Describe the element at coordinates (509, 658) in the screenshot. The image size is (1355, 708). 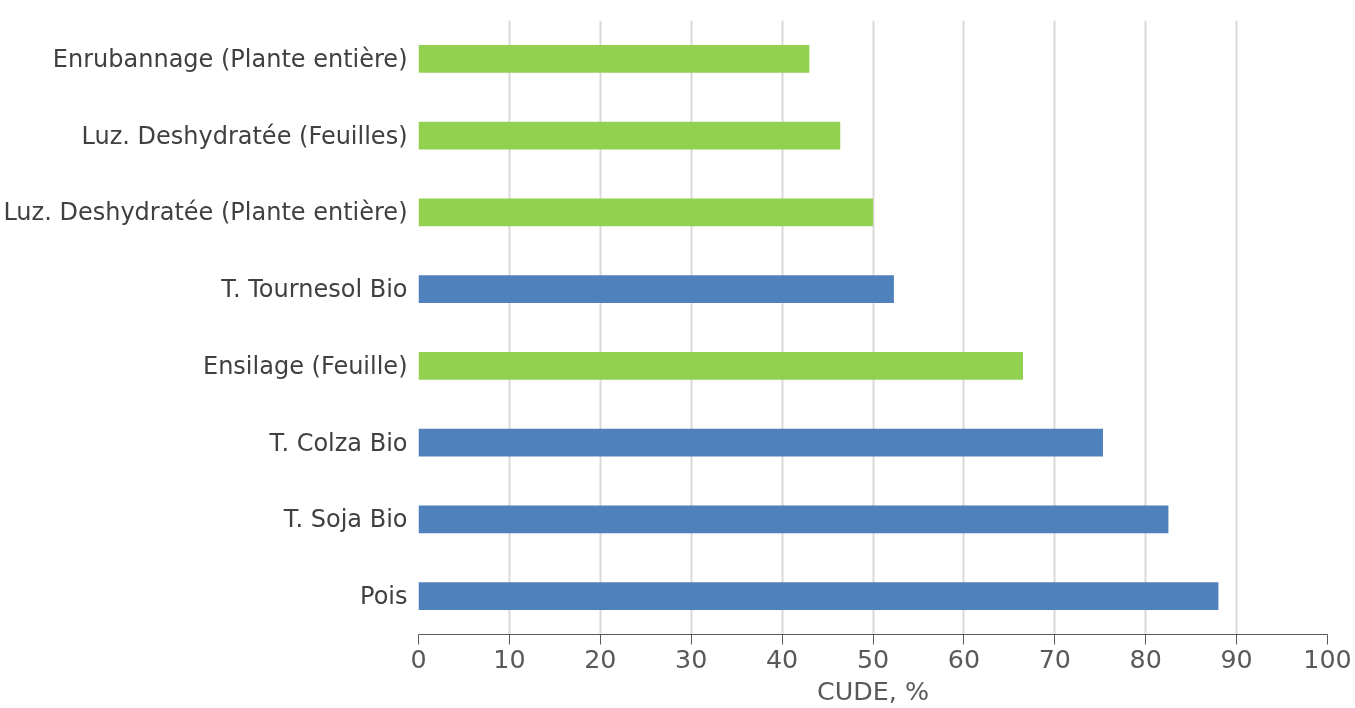
I see `x-tick-label: 10` at that location.